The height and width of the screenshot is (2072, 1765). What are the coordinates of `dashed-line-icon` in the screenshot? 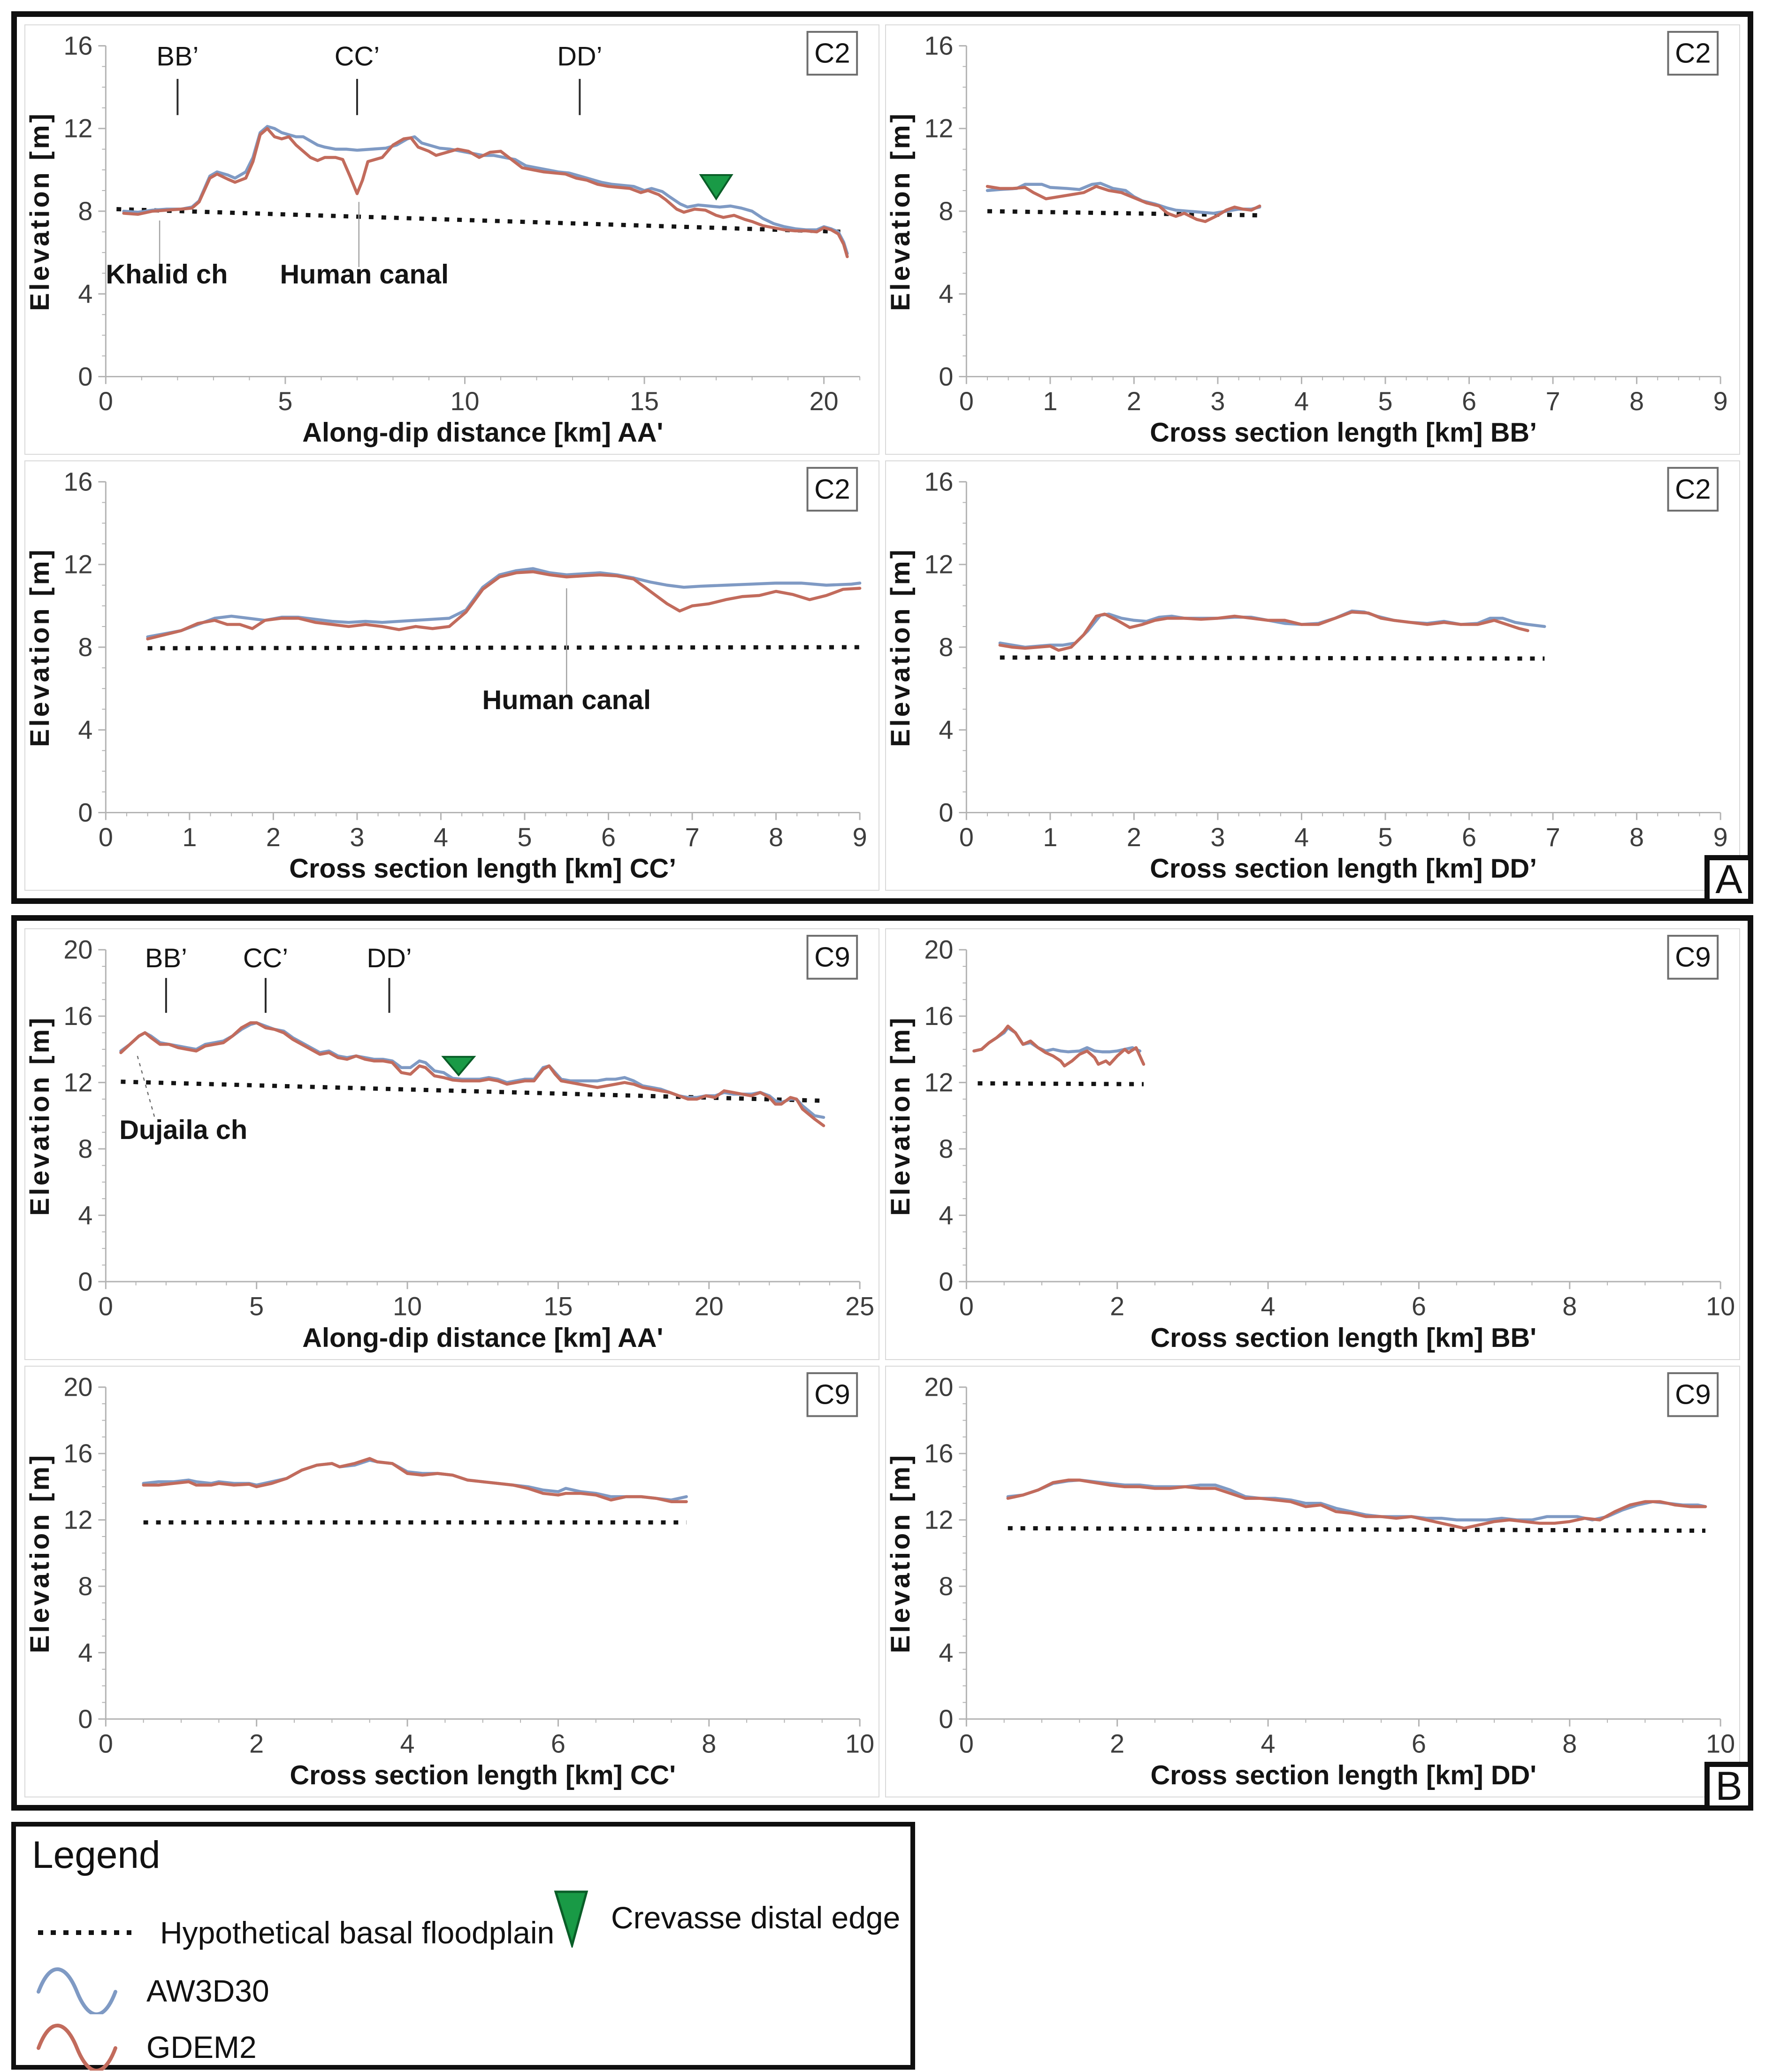 It's located at (85, 1932).